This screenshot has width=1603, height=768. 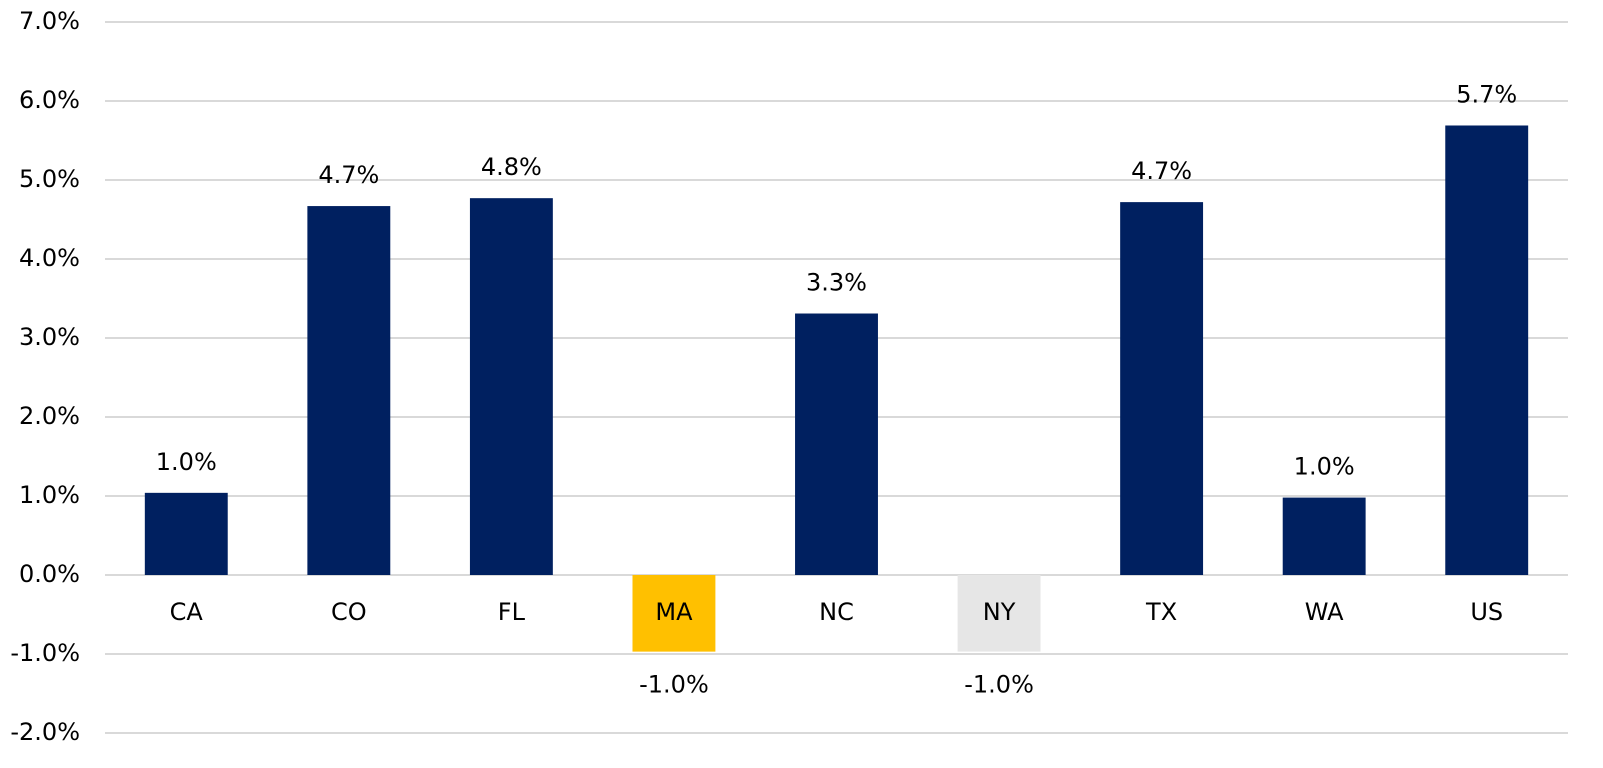 I want to click on y-tick-label: 7.0%, so click(x=49, y=21).